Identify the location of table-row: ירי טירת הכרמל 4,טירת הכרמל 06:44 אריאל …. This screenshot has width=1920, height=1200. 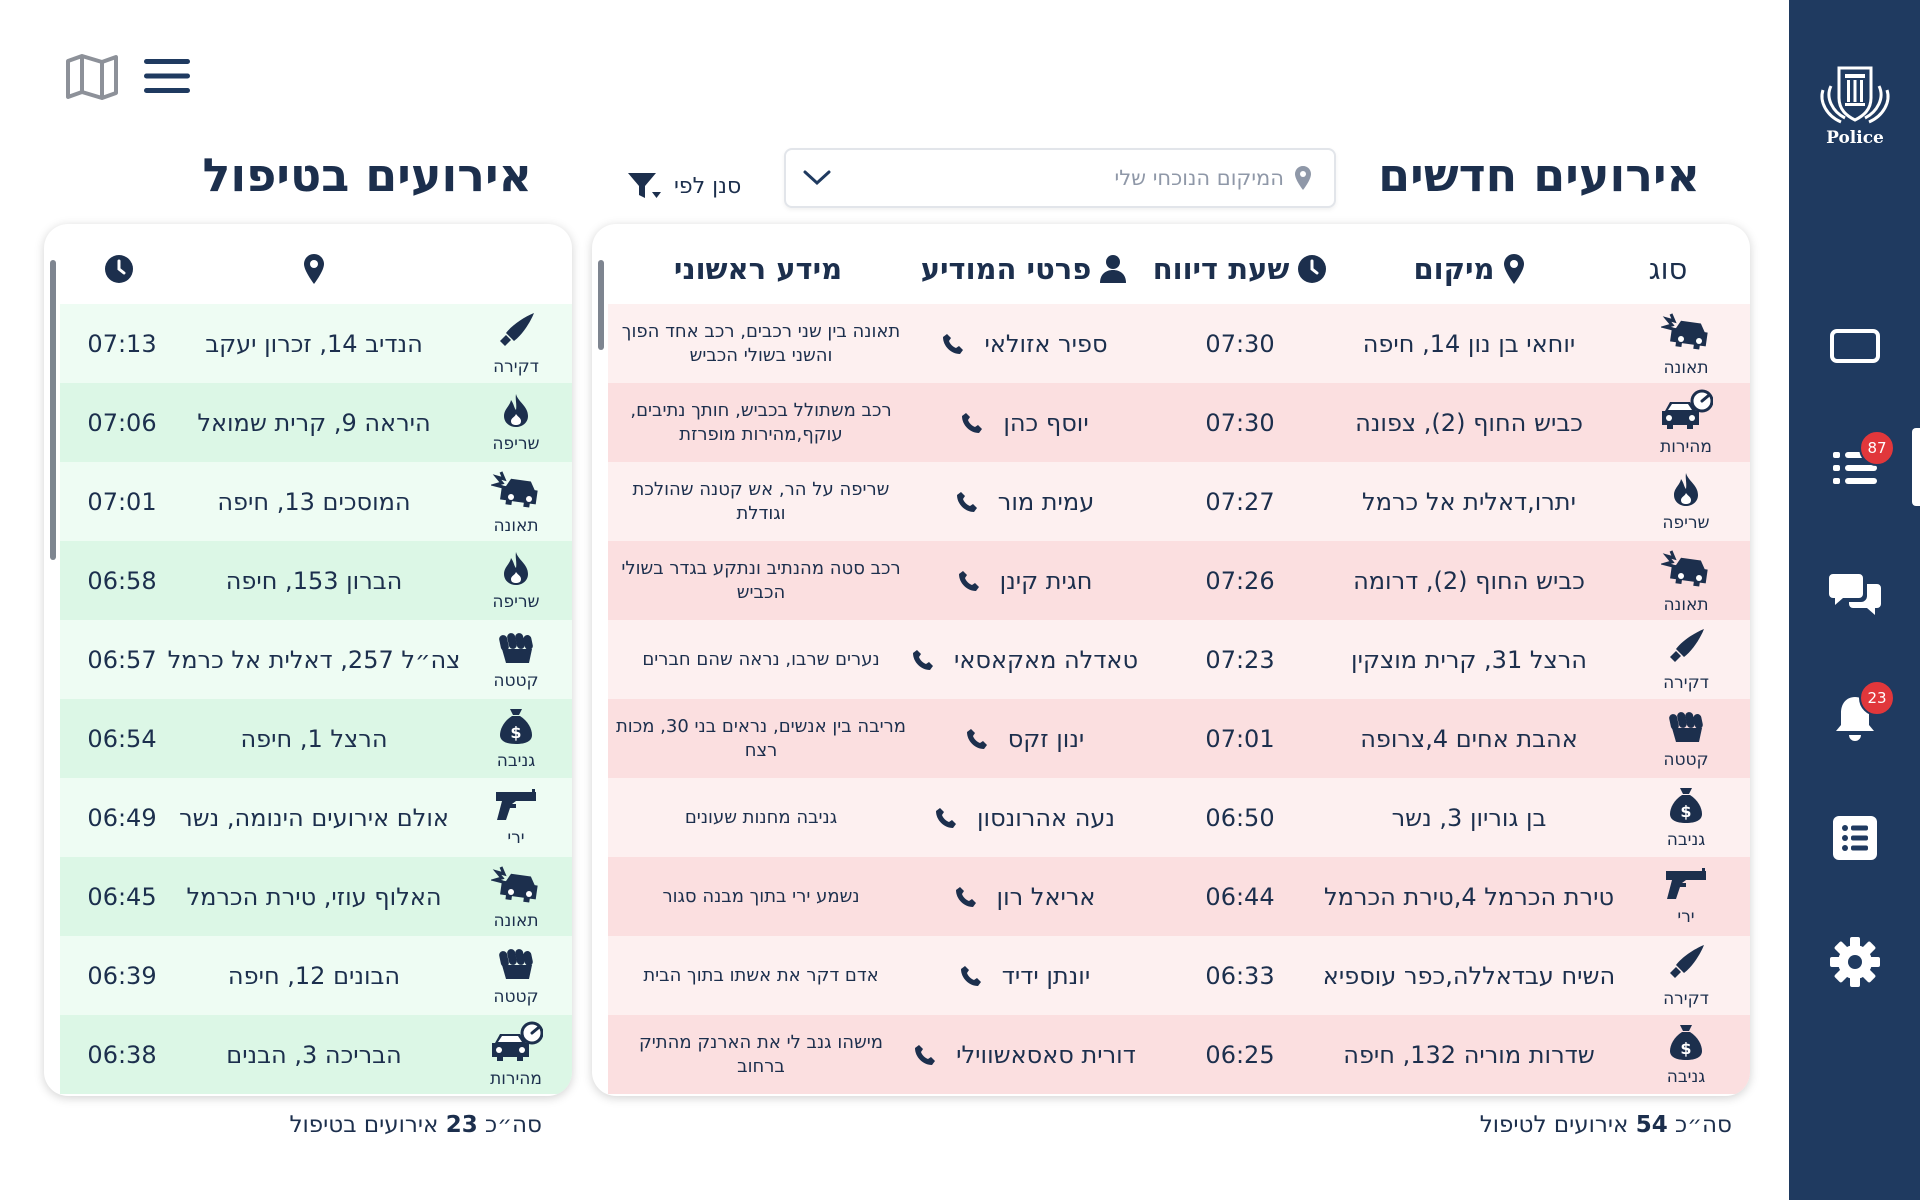
(1179, 896).